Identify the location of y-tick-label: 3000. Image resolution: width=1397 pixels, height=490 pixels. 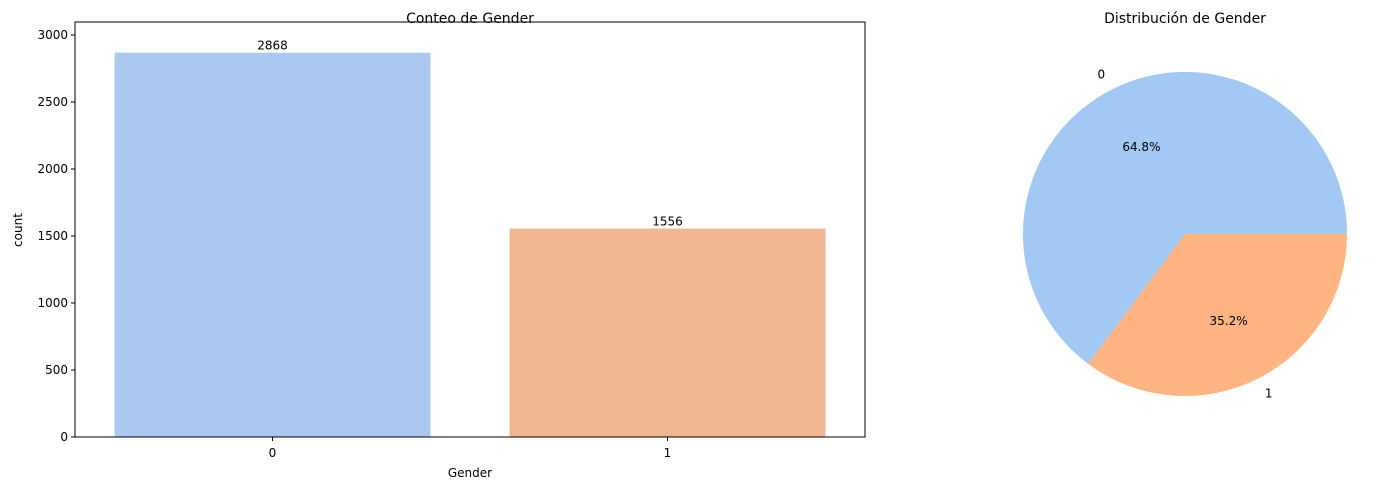
(52, 35).